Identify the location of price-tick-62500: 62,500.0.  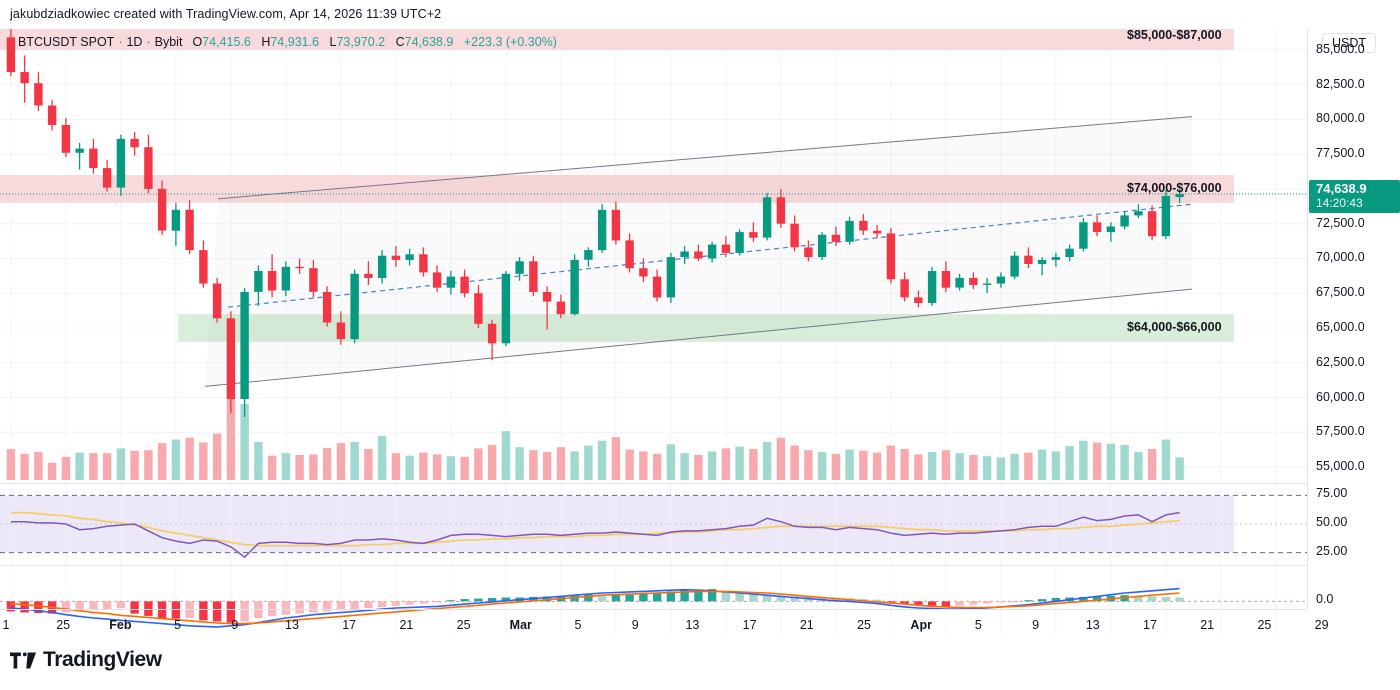
(1340, 361).